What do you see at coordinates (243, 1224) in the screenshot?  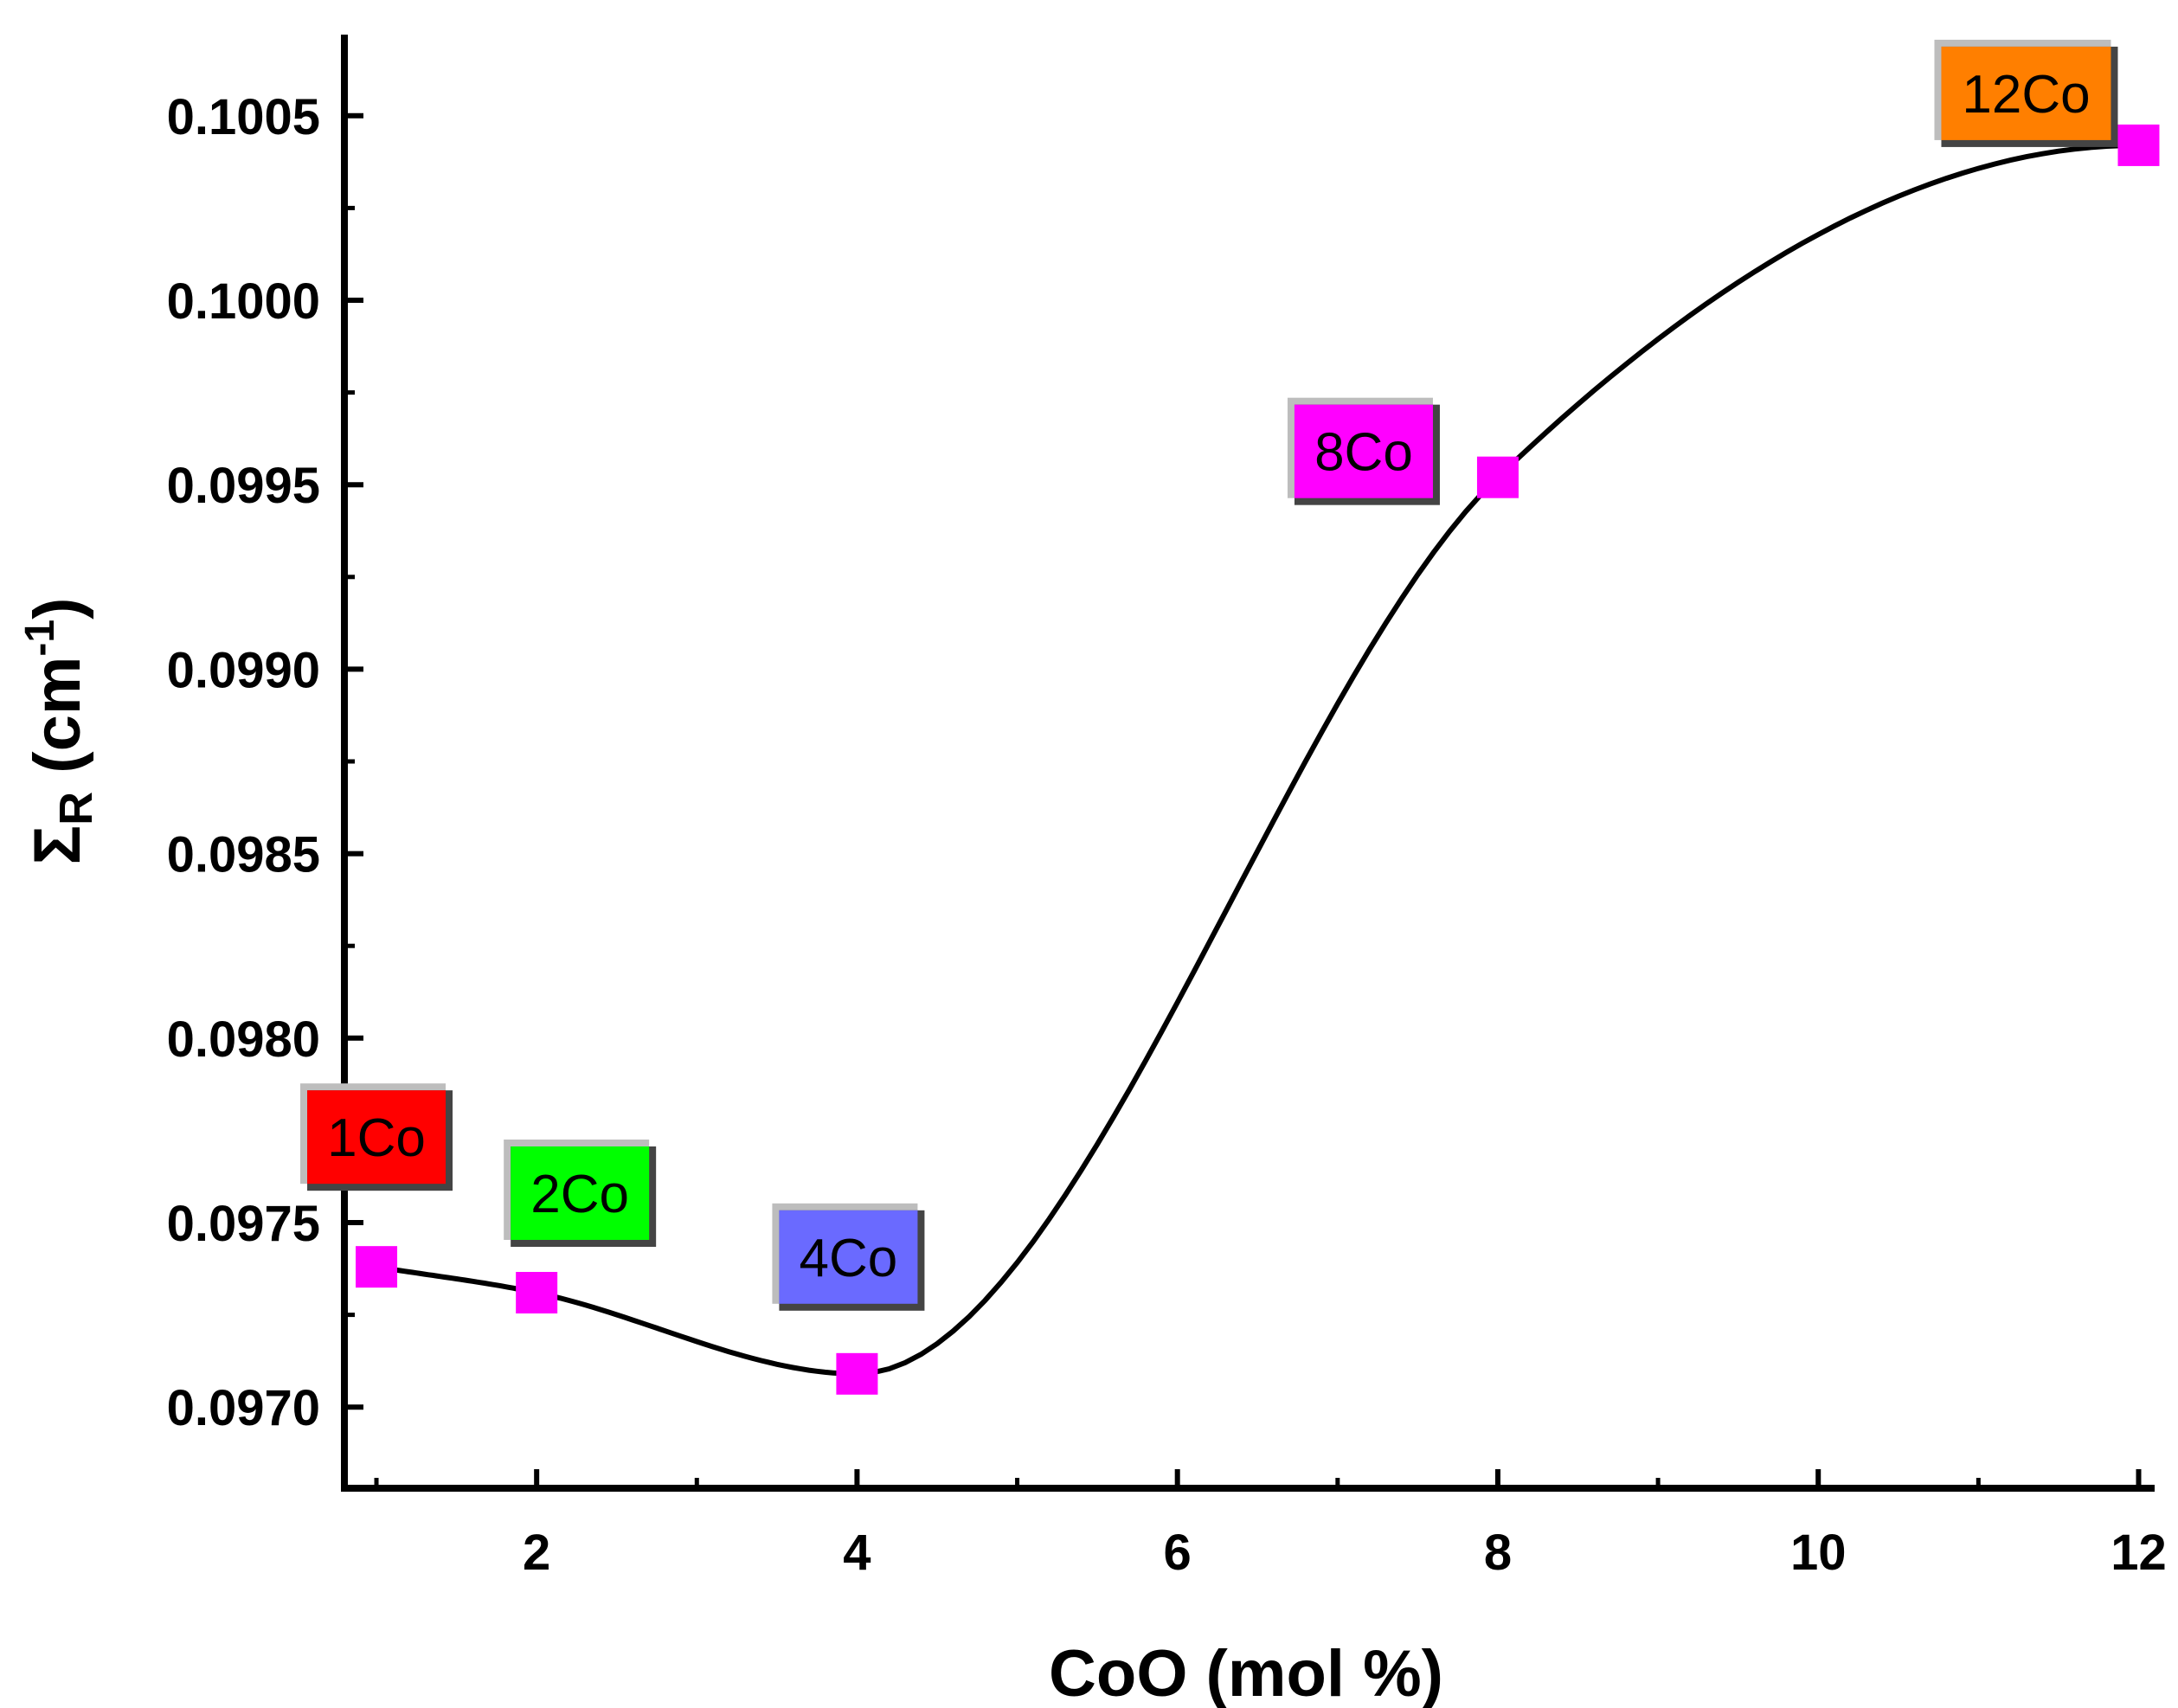 I see `y-tick-label: 0.0975` at bounding box center [243, 1224].